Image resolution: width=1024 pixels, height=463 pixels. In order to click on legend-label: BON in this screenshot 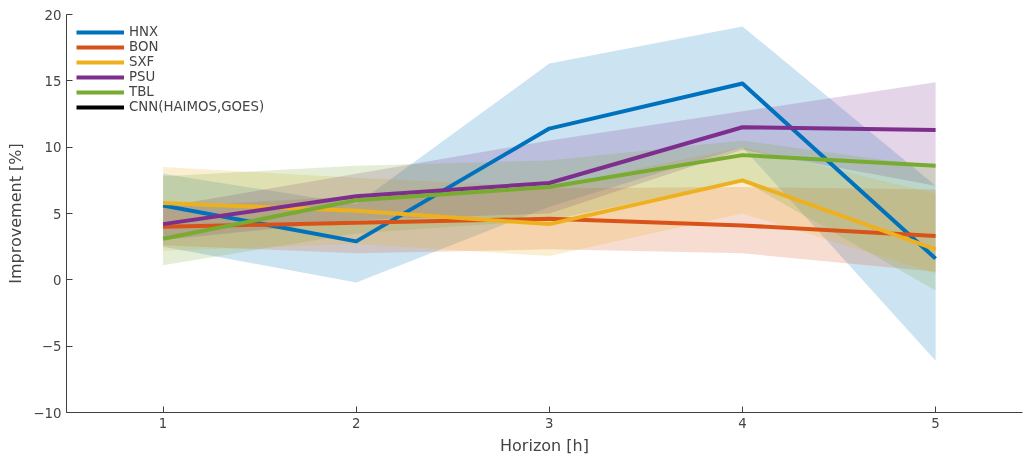, I will do `click(144, 46)`.